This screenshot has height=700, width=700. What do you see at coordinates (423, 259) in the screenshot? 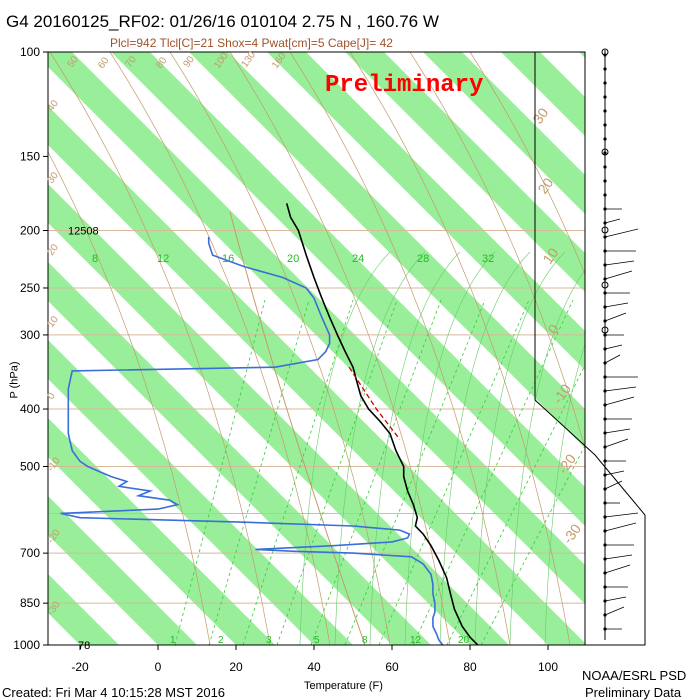
I see `mixing-ratio-label: 28` at bounding box center [423, 259].